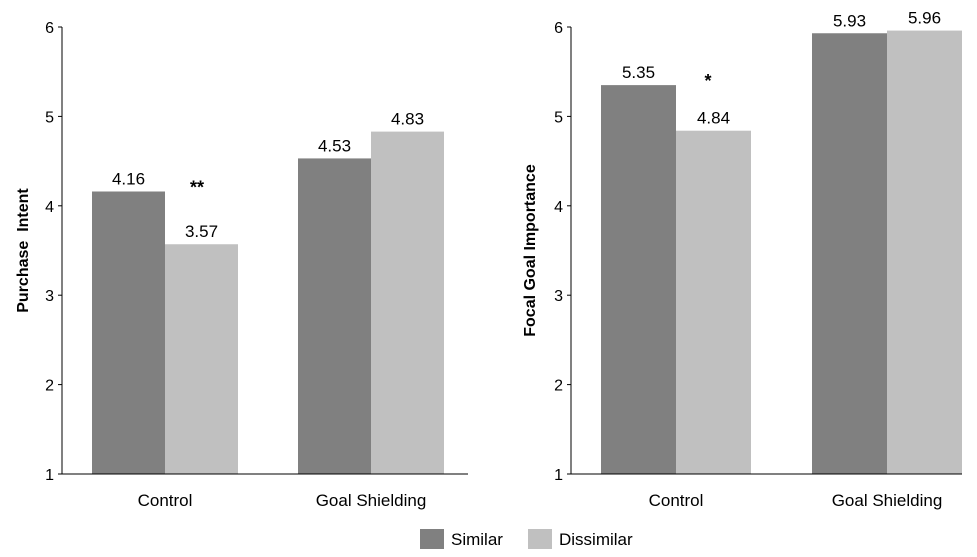  I want to click on data-label-goal-shielding-similar: 5.93, so click(849, 20).